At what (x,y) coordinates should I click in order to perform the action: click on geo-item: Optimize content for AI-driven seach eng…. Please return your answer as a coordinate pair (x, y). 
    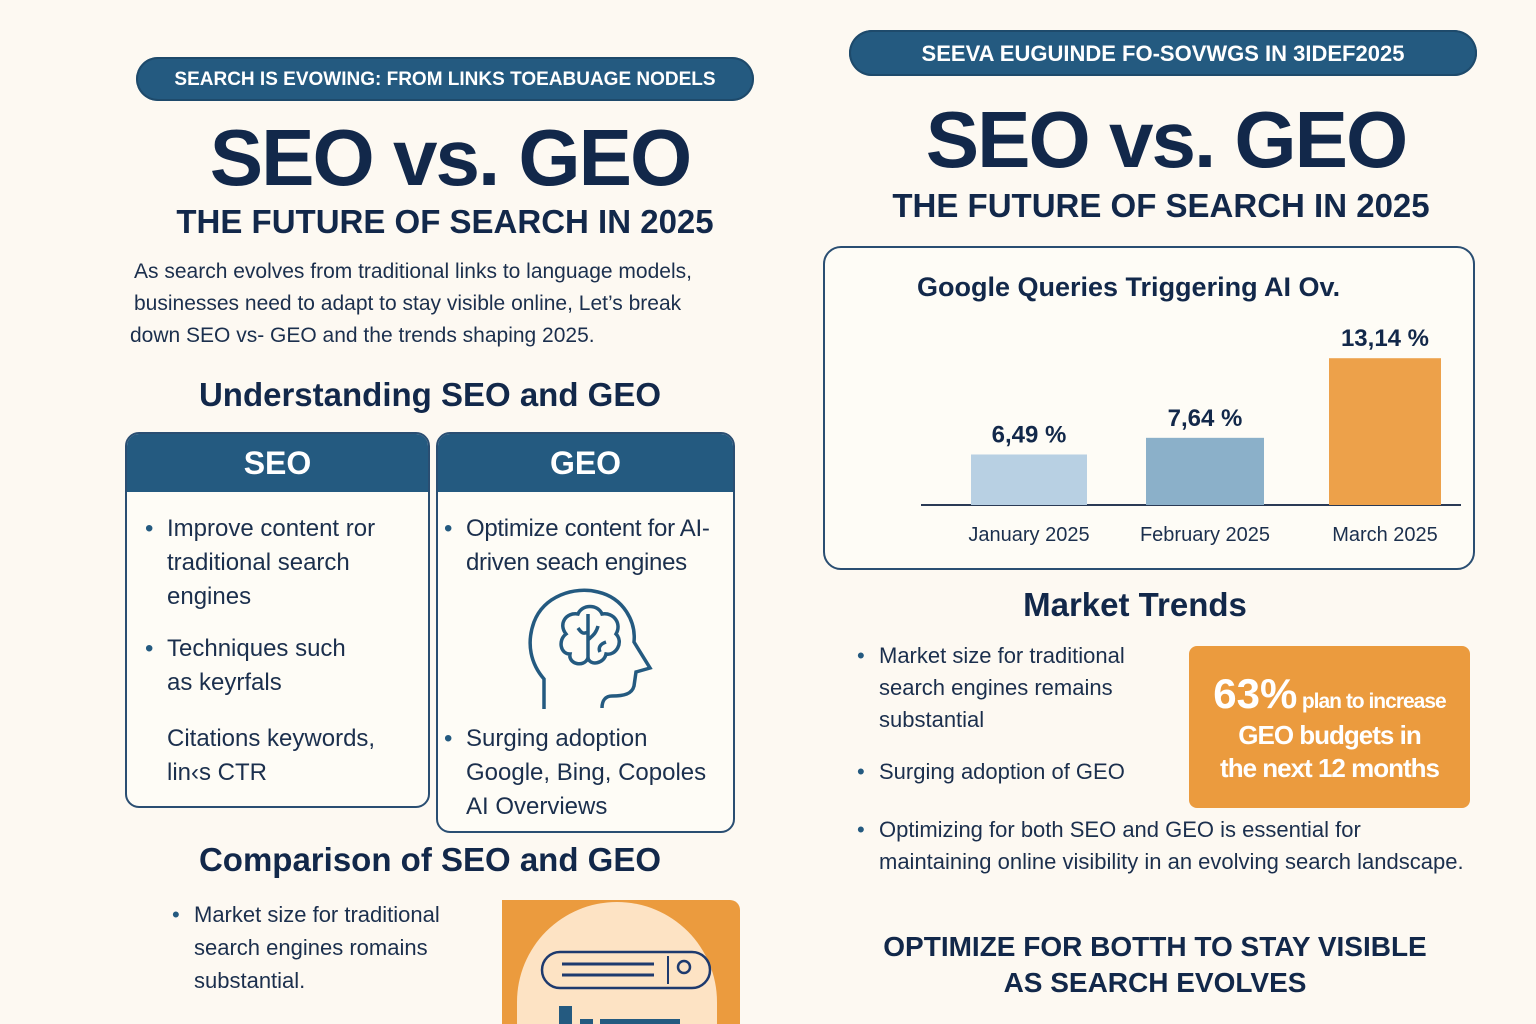
    Looking at the image, I should click on (587, 546).